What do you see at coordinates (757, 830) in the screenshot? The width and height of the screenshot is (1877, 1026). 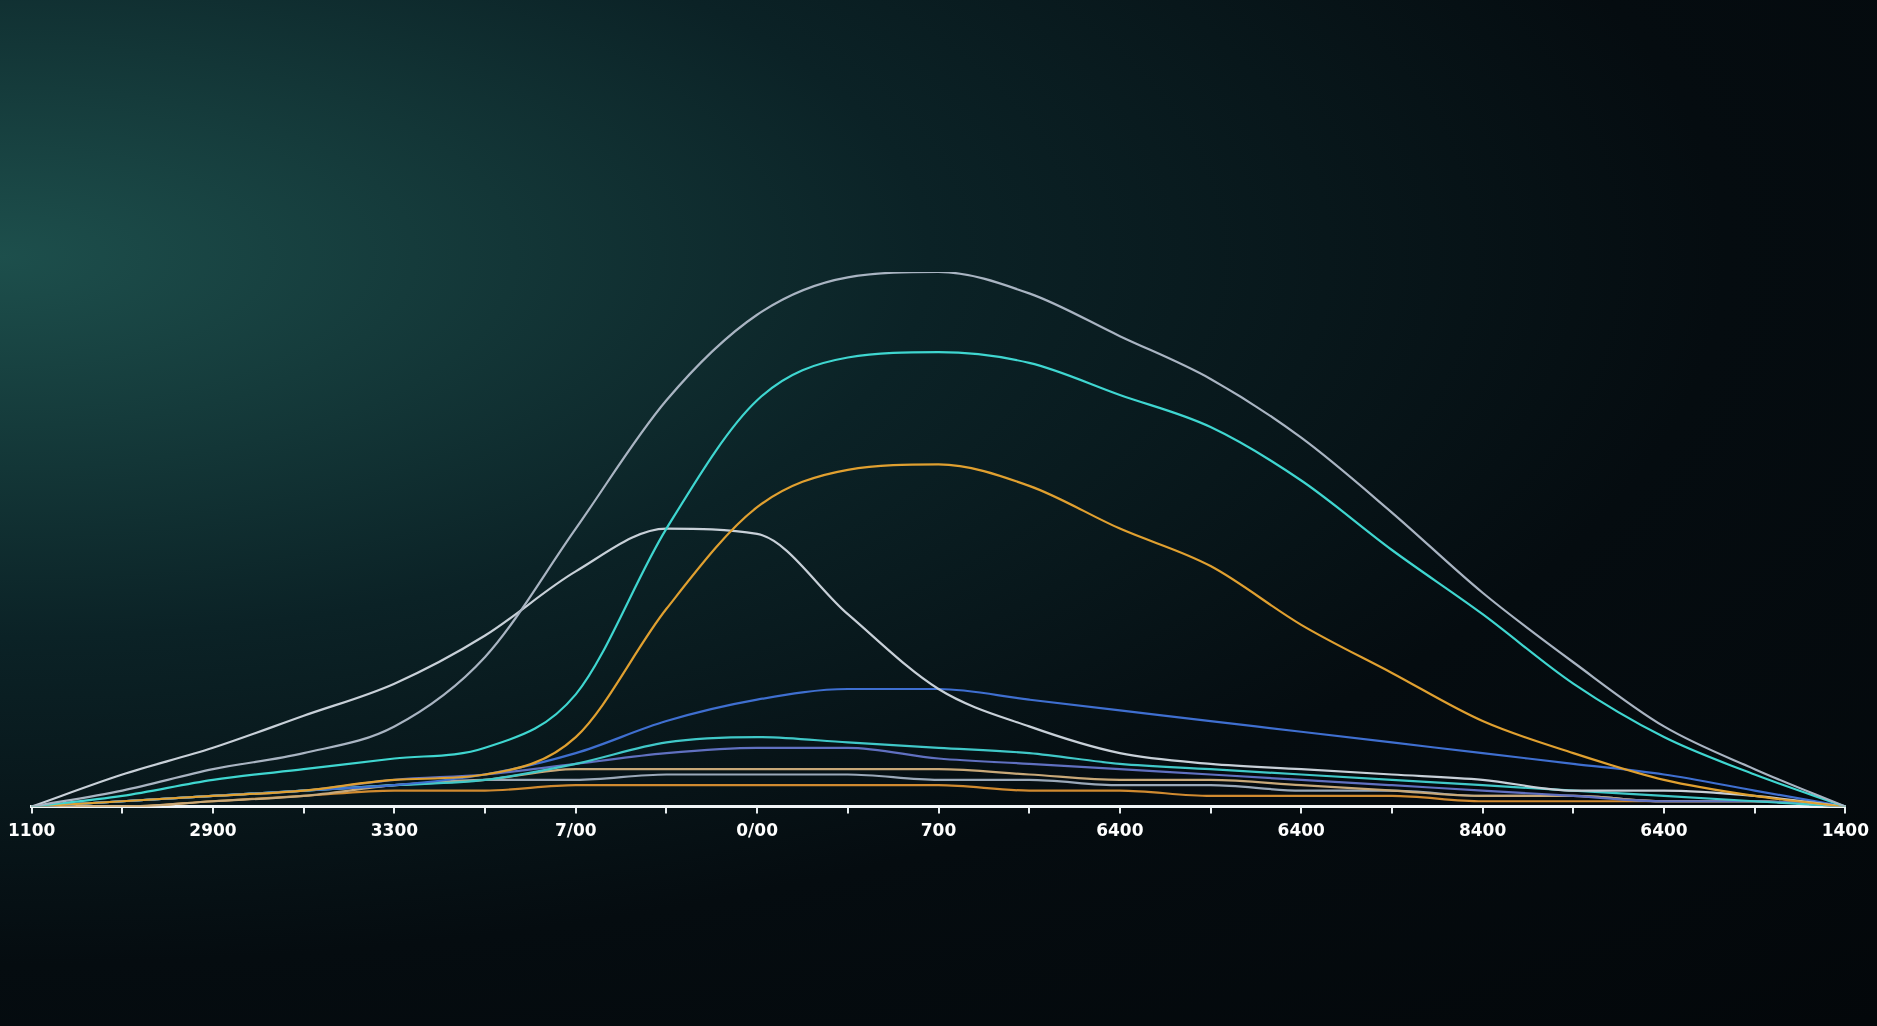 I see `x-tick-label: 0/00` at bounding box center [757, 830].